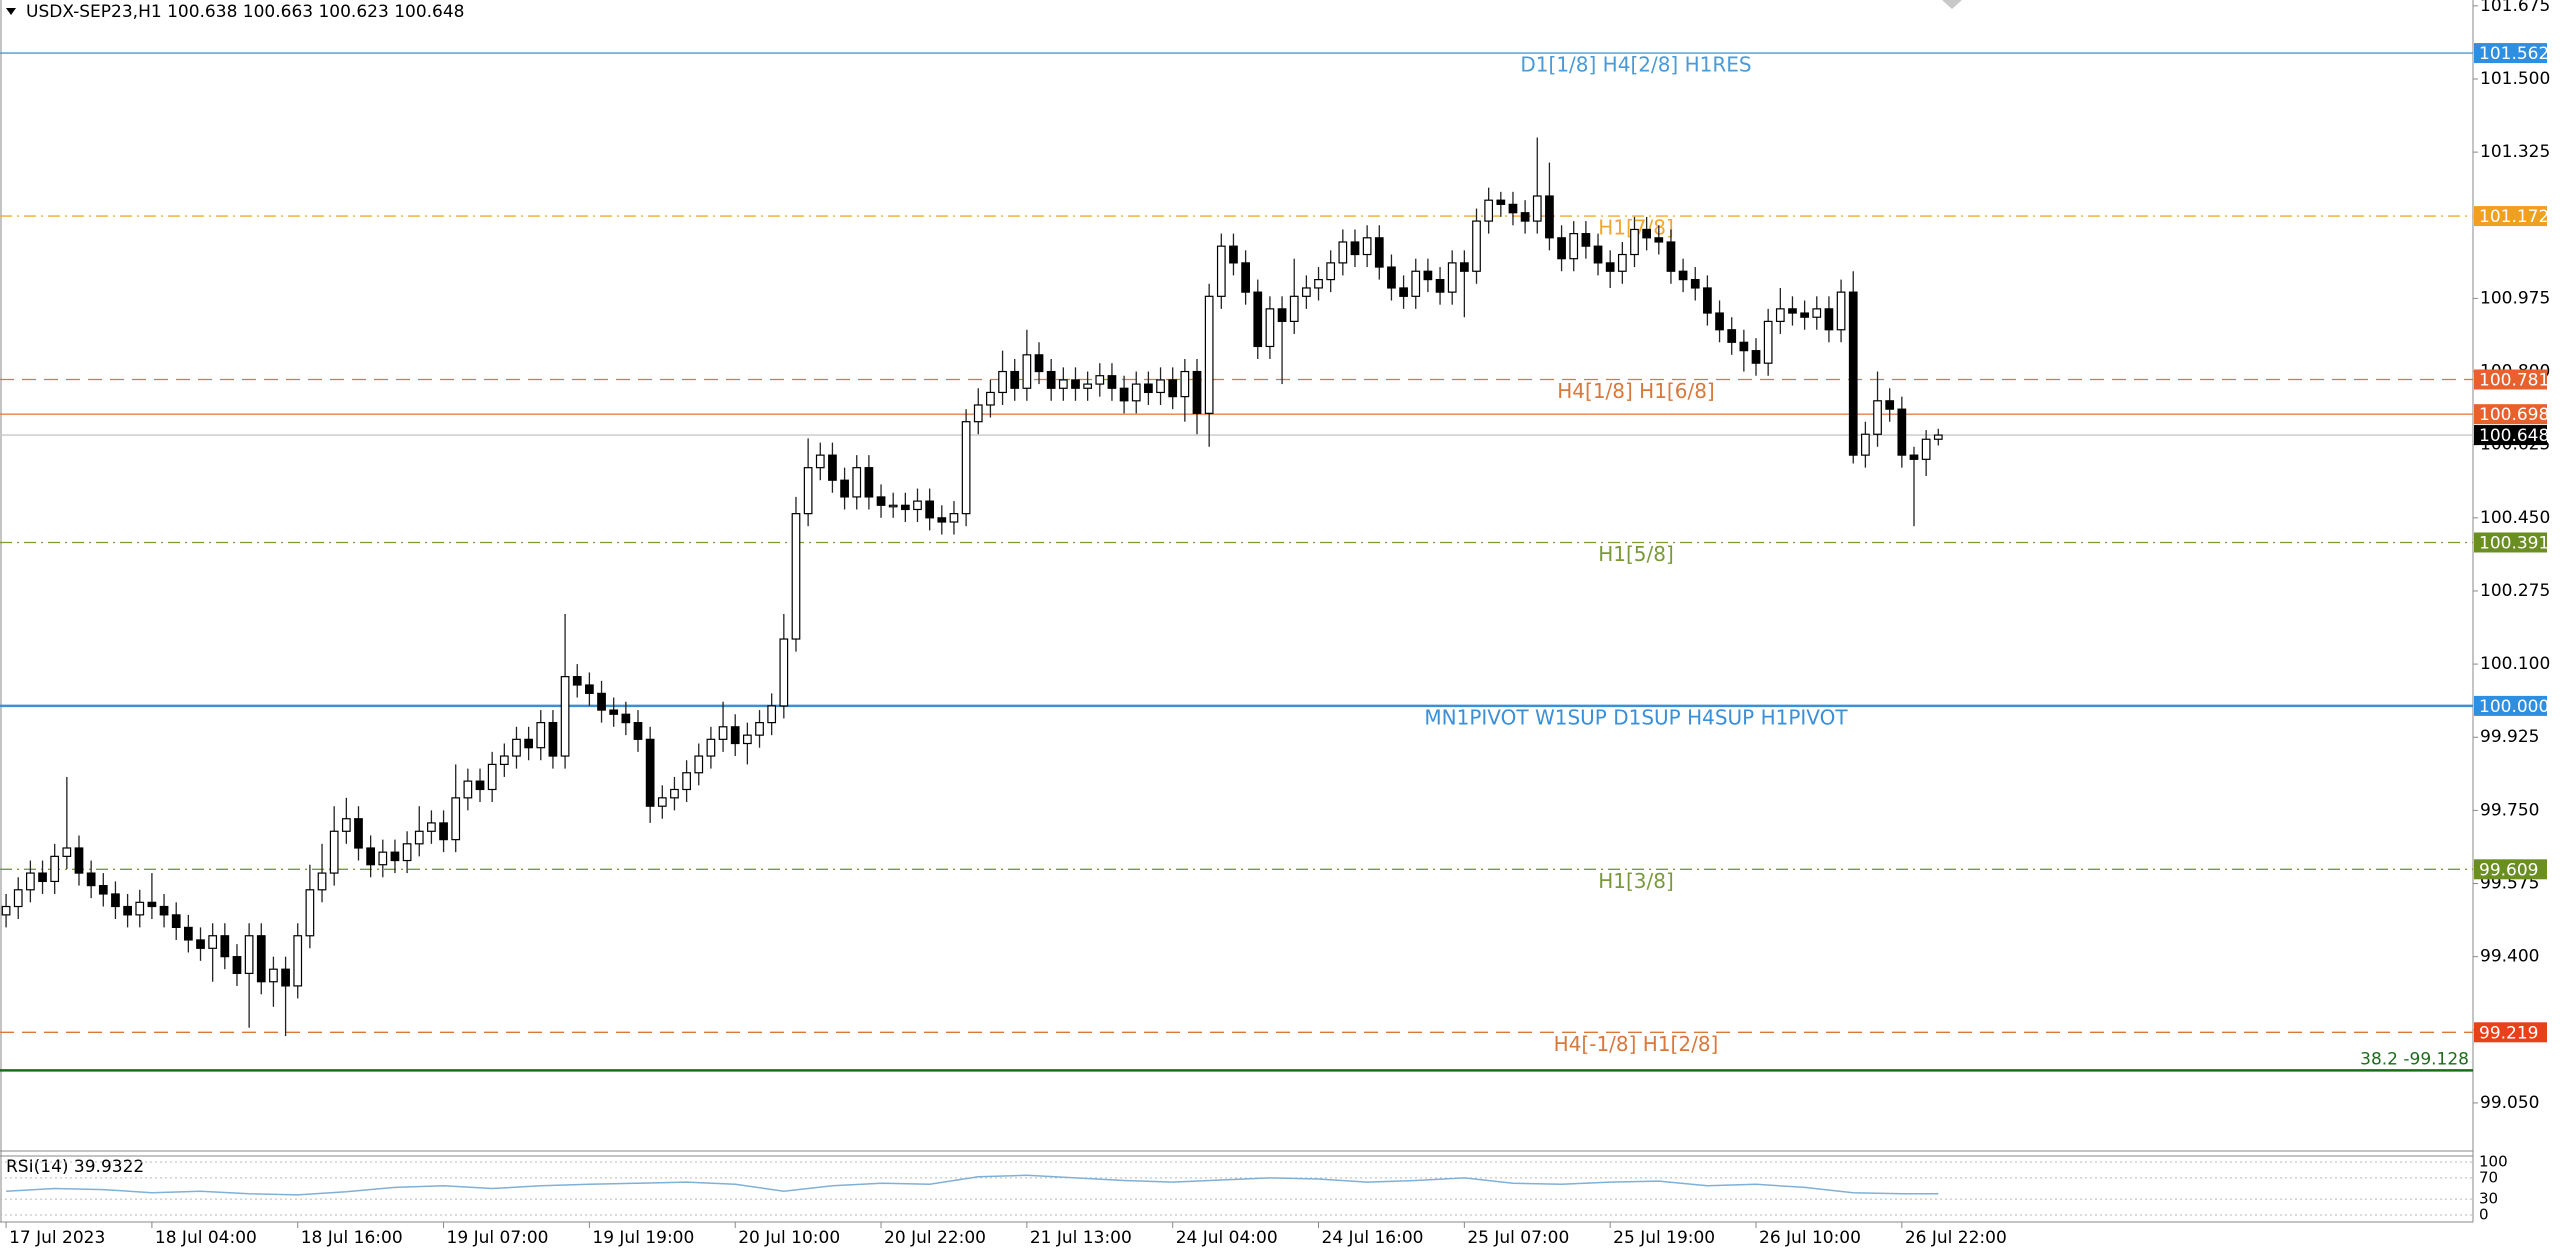 The width and height of the screenshot is (2560, 1250). Describe the element at coordinates (1636, 881) in the screenshot. I see `level-label: H1[3/8]` at that location.